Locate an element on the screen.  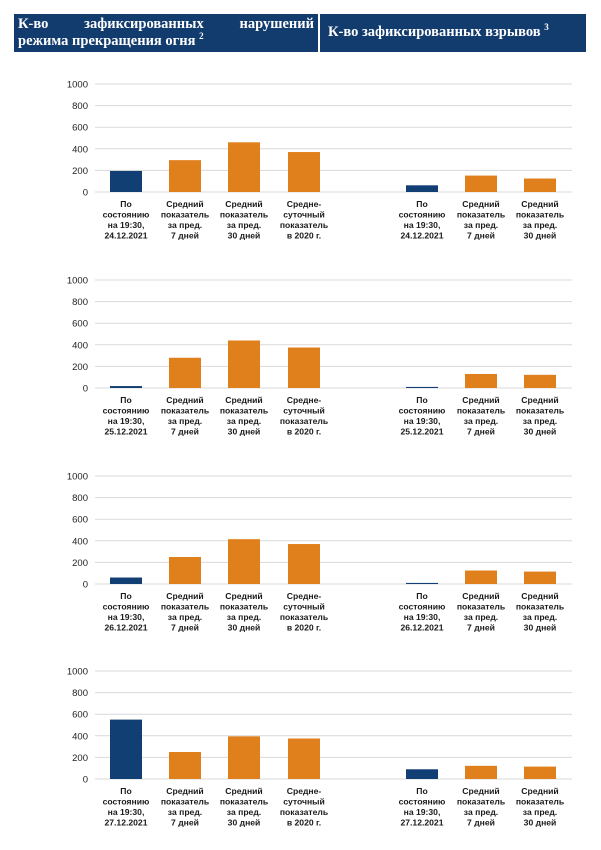
header-right-footnote: 3 is located at coordinates (546, 27).